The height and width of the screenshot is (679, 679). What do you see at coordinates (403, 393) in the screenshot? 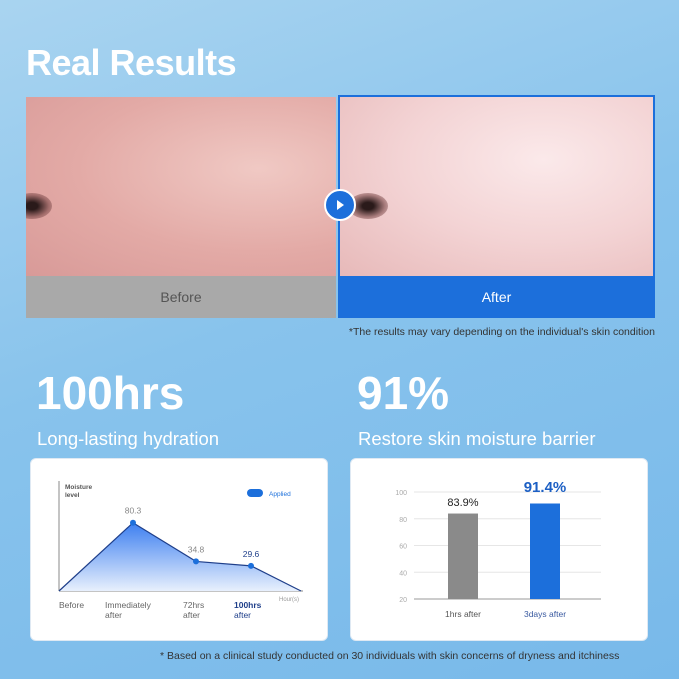
I see `stat-percent-value: 91%` at bounding box center [403, 393].